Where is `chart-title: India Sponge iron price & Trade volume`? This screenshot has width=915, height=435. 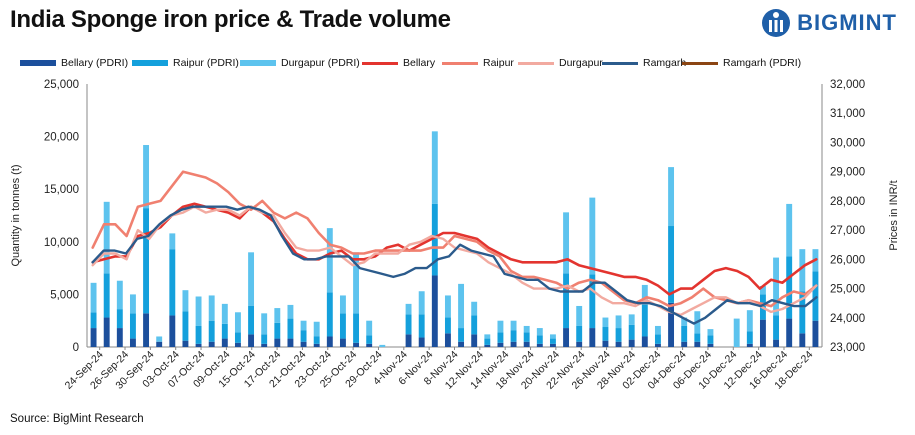 chart-title: India Sponge iron price & Trade volume is located at coordinates (230, 19).